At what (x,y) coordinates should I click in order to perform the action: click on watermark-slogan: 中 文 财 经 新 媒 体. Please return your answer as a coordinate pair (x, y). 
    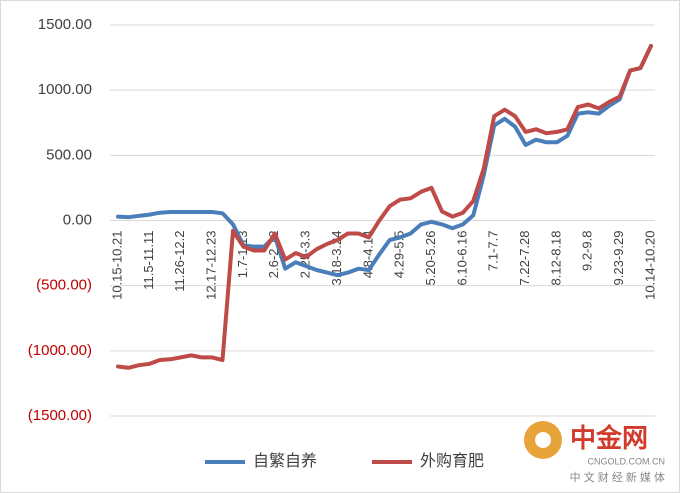
    Looking at the image, I should click on (617, 477).